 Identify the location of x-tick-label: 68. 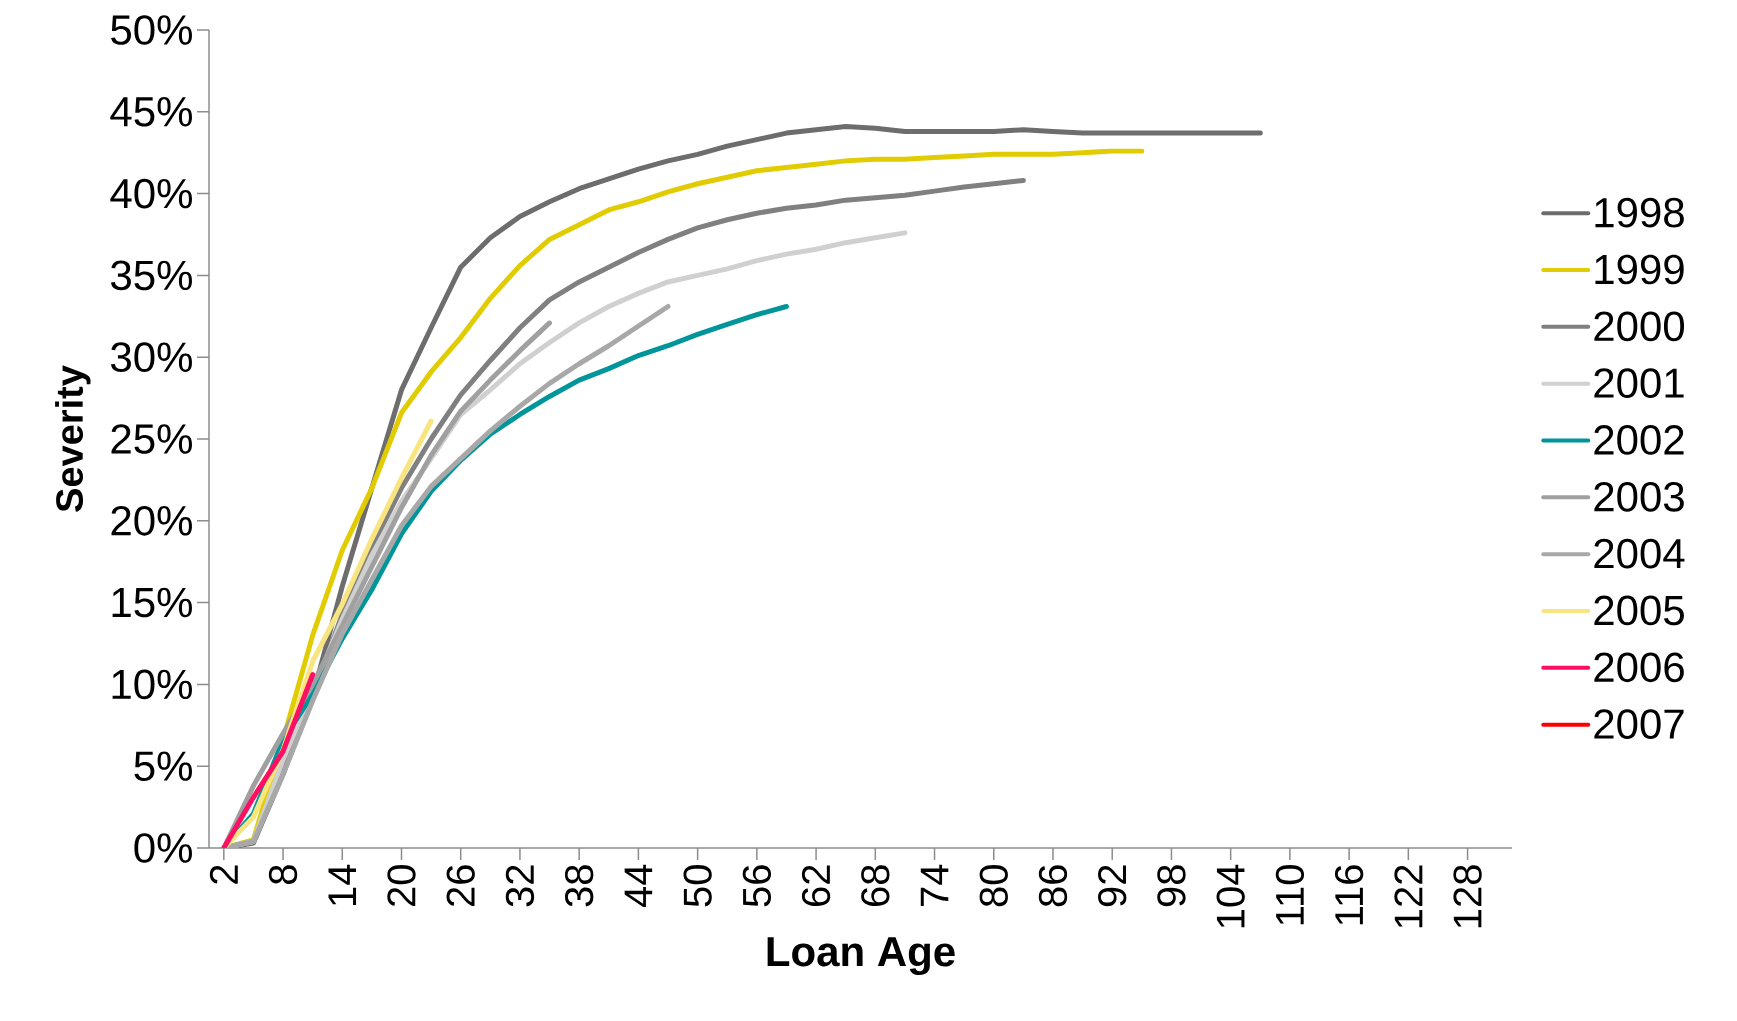
(875, 885).